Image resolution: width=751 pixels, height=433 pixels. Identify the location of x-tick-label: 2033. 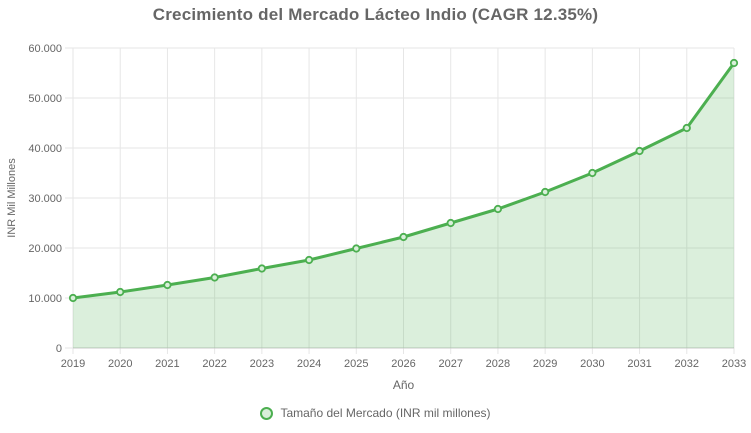
(734, 364).